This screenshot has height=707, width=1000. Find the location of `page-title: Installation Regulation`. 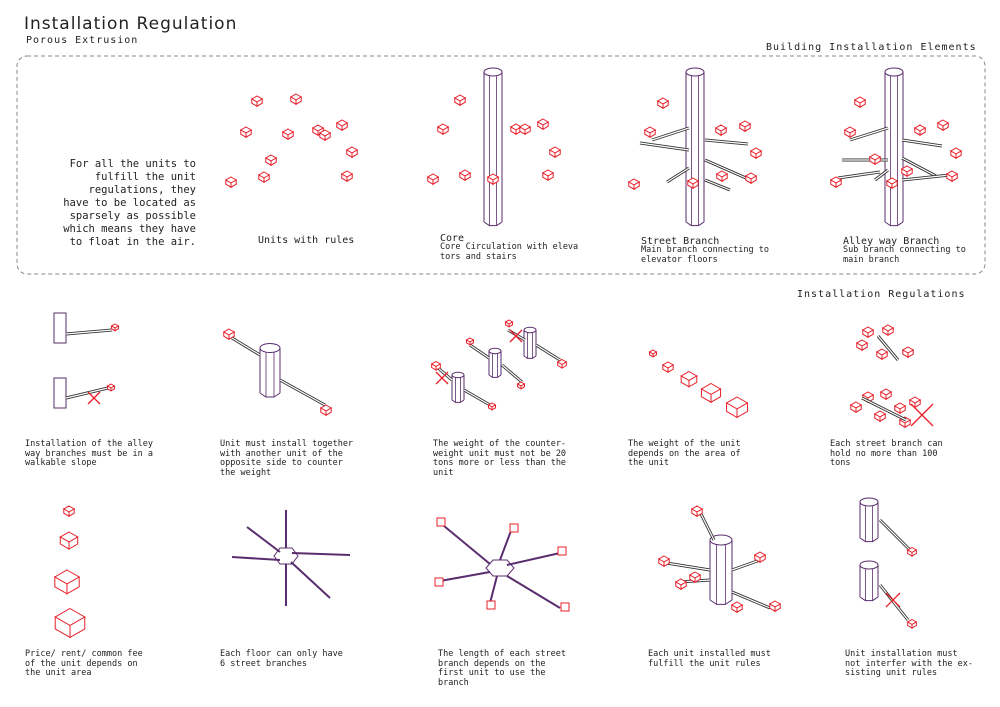

page-title: Installation Regulation is located at coordinates (131, 24).